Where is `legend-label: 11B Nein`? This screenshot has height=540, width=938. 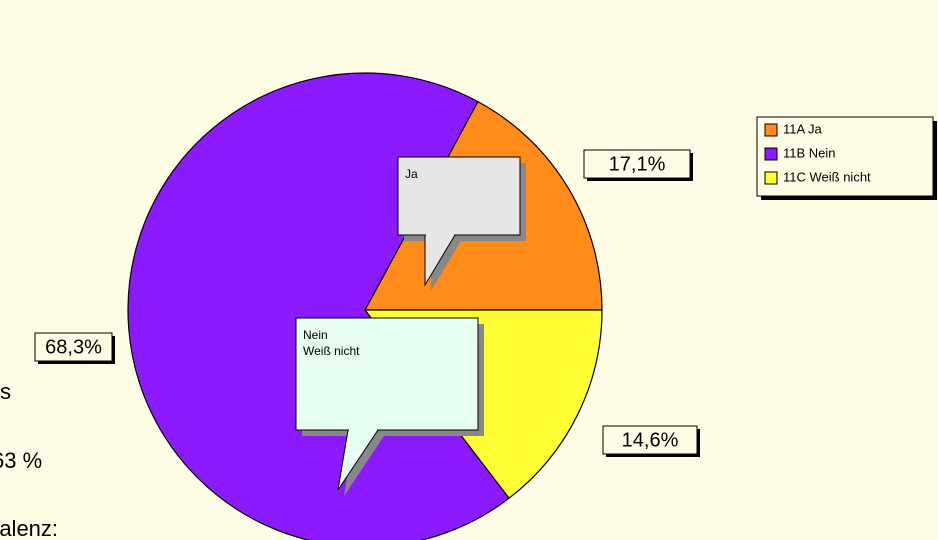
legend-label: 11B Nein is located at coordinates (809, 152).